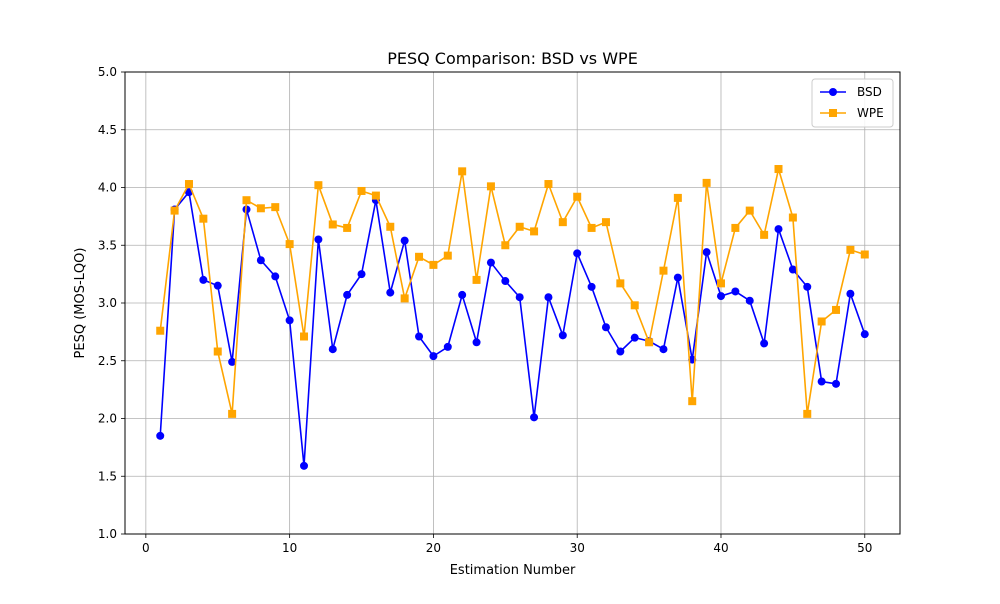 The image size is (1000, 604). What do you see at coordinates (720, 548) in the screenshot?
I see `x-tick-label: 40` at bounding box center [720, 548].